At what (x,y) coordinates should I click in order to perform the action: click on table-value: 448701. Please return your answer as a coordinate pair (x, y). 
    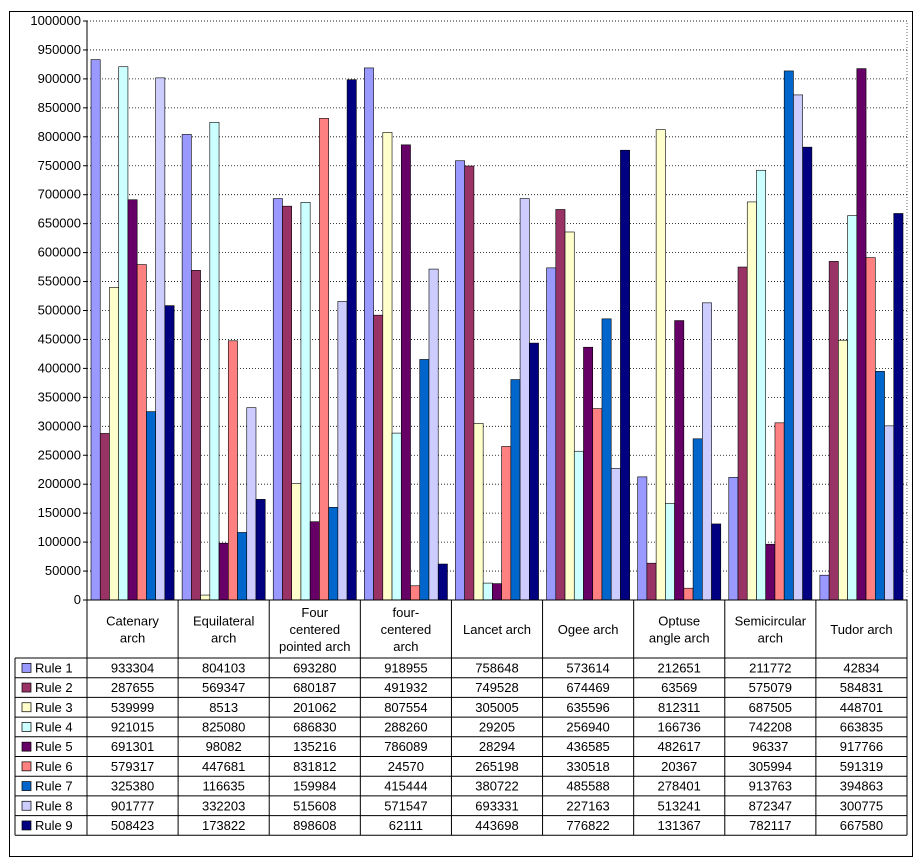
    Looking at the image, I should click on (861, 707).